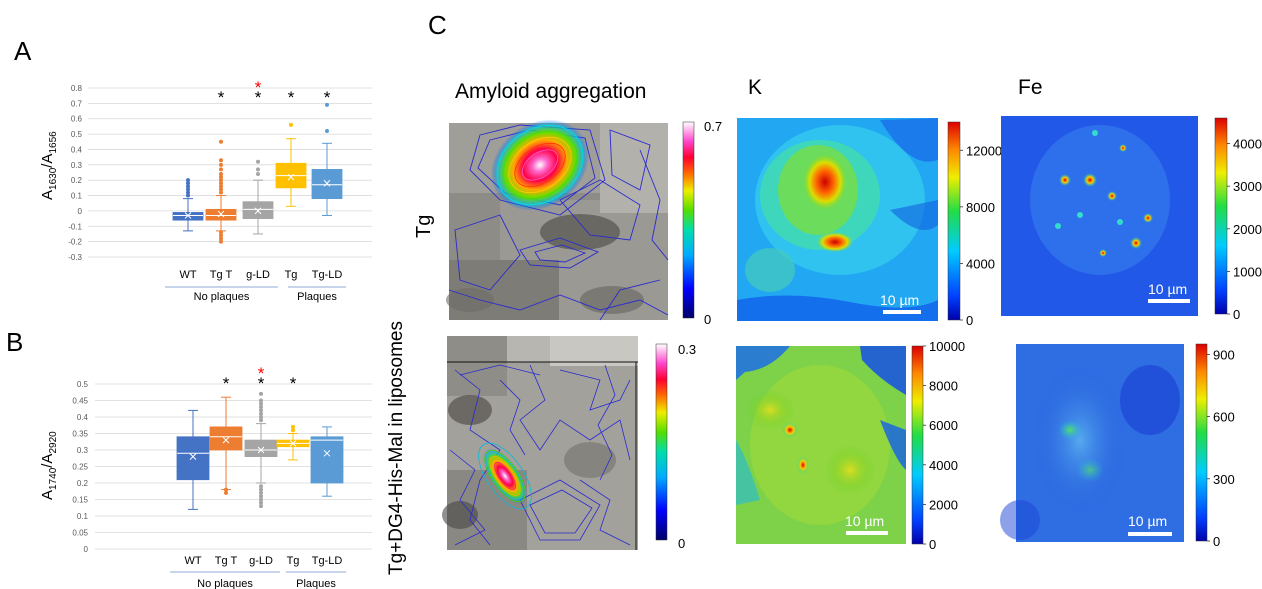  I want to click on row-label-tg: Tg, so click(424, 226).